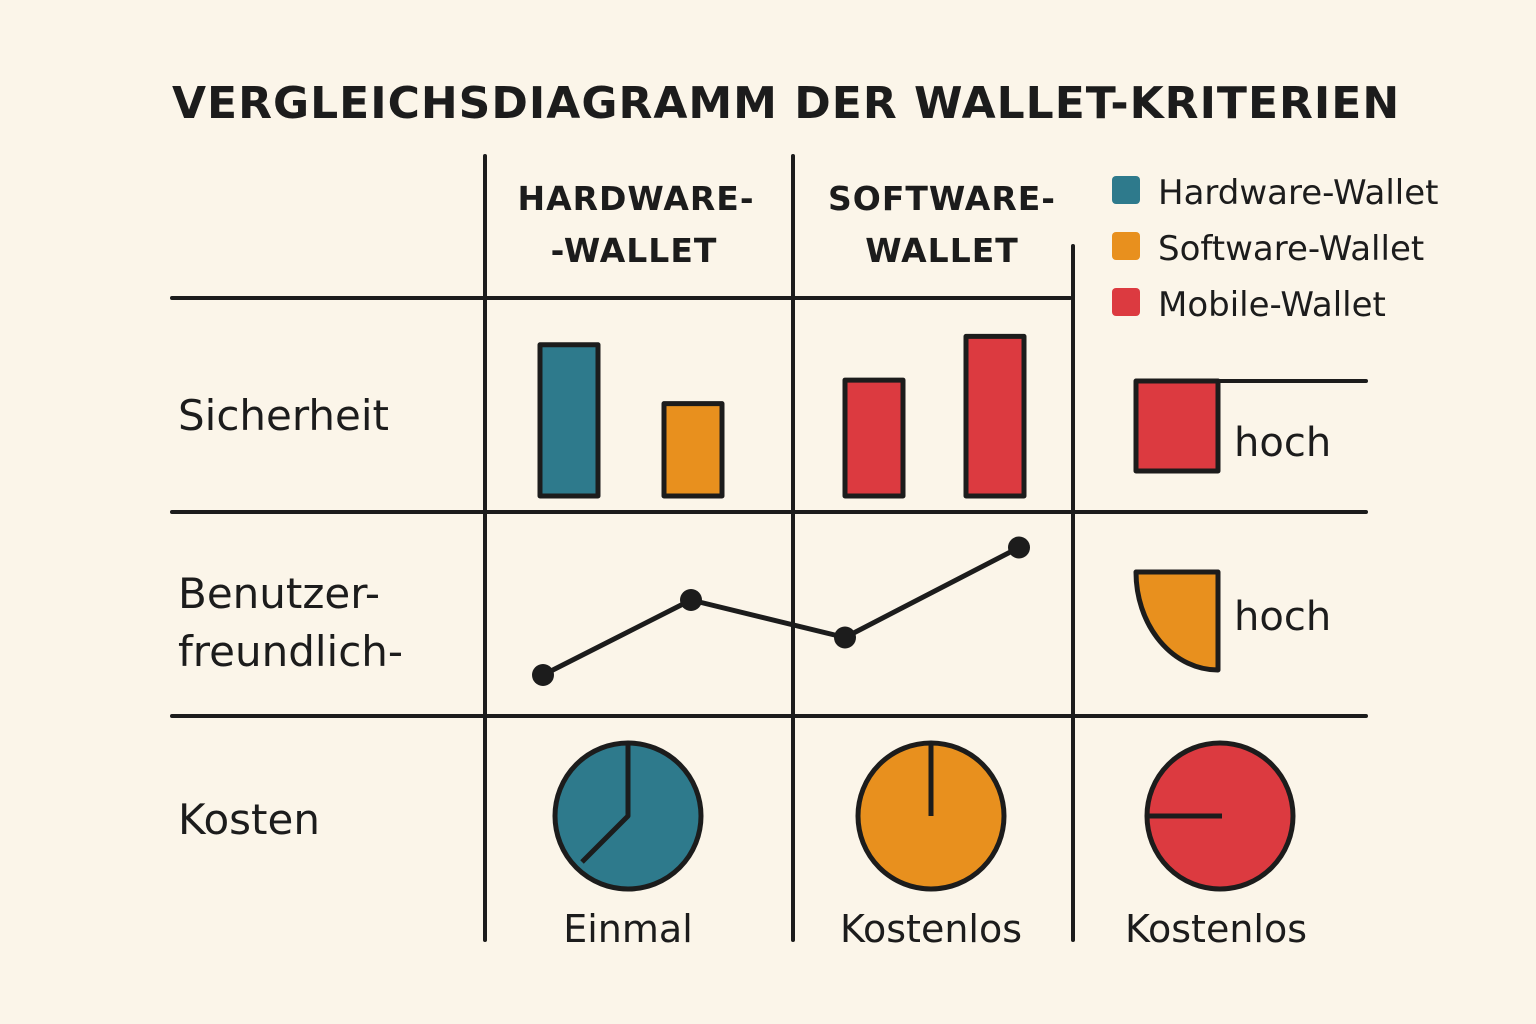 The height and width of the screenshot is (1024, 1536). Describe the element at coordinates (782, 416) in the screenshot. I see `security-bars` at that location.